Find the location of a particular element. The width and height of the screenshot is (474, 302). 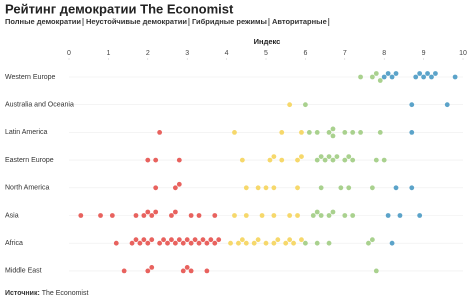

chart-title: Рейтинг демократии The Economist is located at coordinates (119, 8).